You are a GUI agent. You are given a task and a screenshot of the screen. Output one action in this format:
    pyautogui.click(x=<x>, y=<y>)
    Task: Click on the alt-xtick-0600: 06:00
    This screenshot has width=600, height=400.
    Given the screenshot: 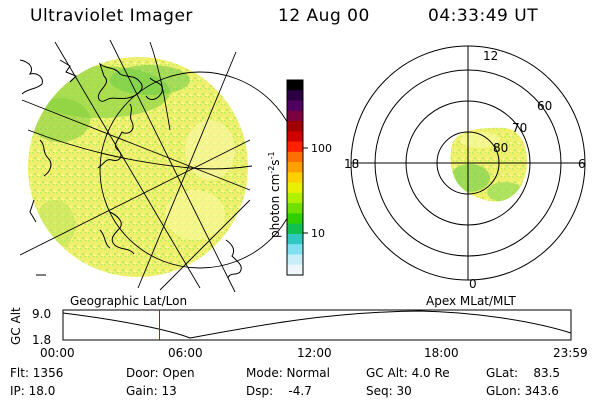 What is the action you would take?
    pyautogui.click(x=185, y=353)
    